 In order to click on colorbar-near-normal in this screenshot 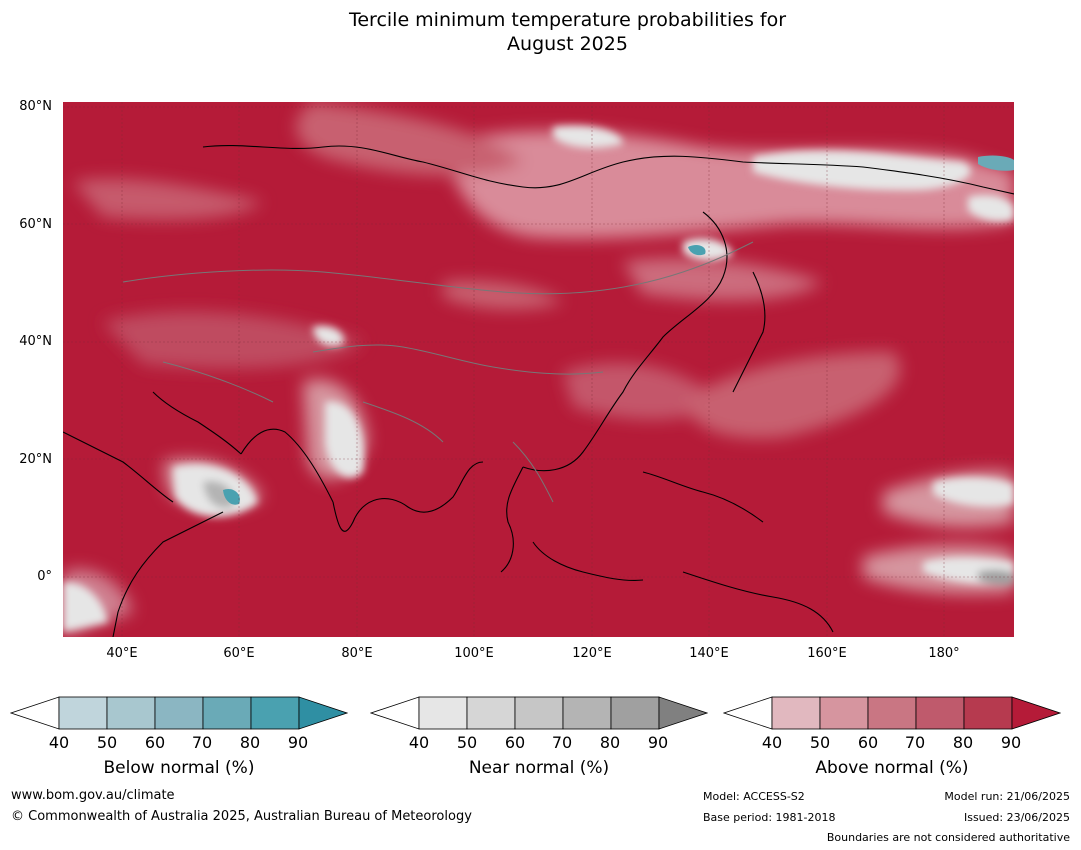, I will do `click(539, 713)`.